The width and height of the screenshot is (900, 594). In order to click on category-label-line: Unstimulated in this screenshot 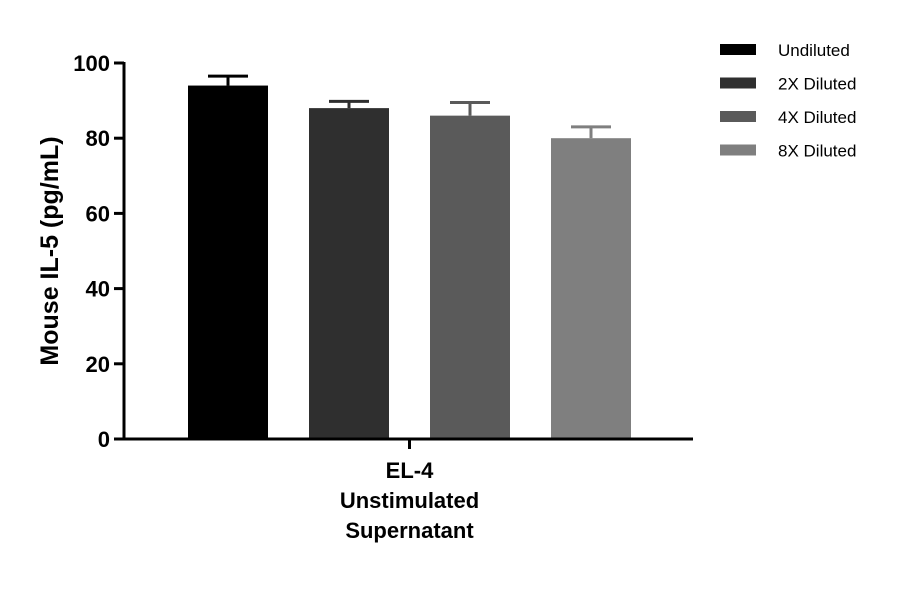, I will do `click(409, 500)`.